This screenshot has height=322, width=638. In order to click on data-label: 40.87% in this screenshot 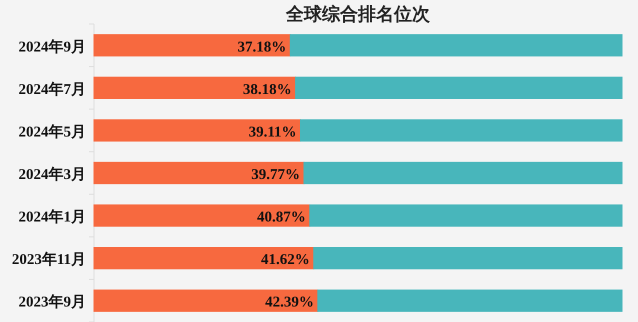, I will do `click(281, 218)`.